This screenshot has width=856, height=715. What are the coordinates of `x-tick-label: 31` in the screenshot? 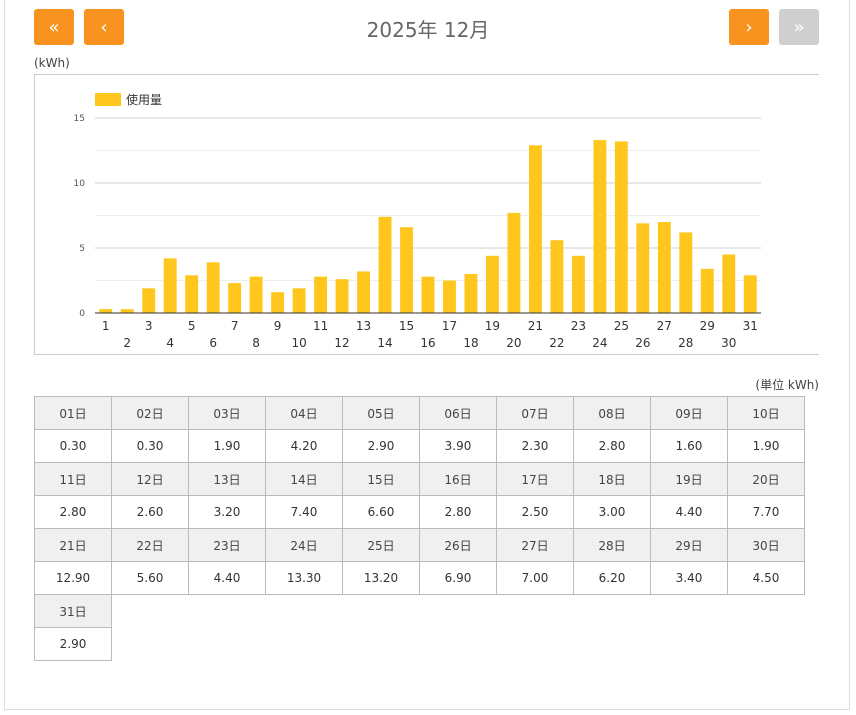 It's located at (750, 326).